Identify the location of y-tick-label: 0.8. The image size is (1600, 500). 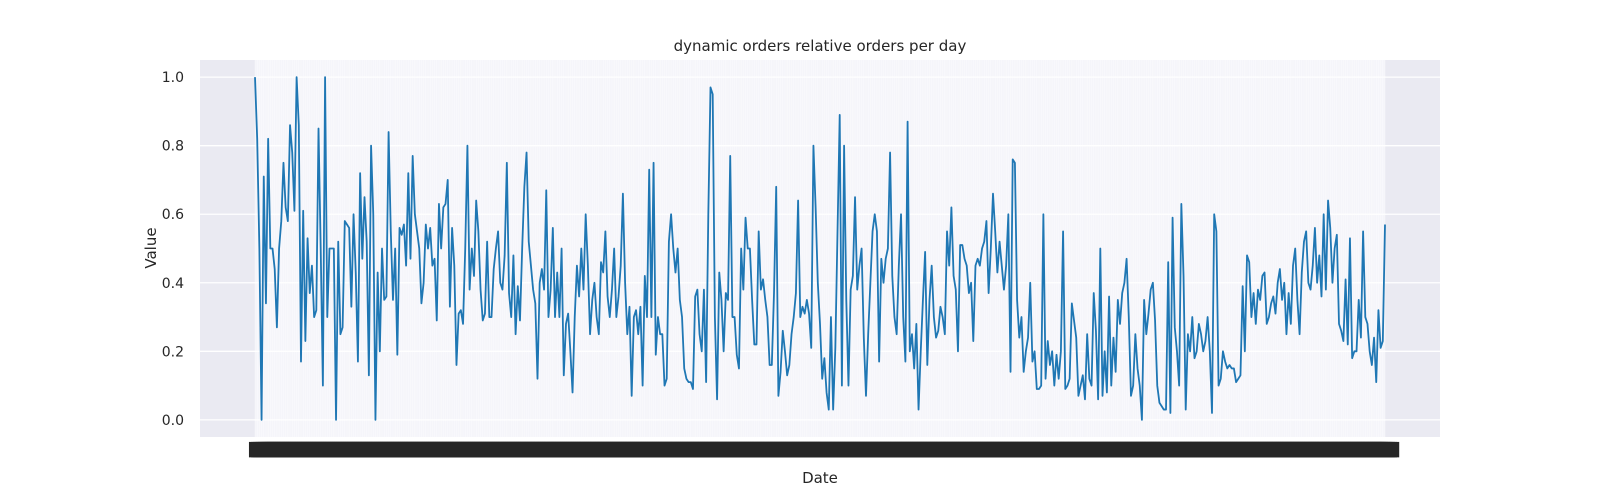
(173, 147).